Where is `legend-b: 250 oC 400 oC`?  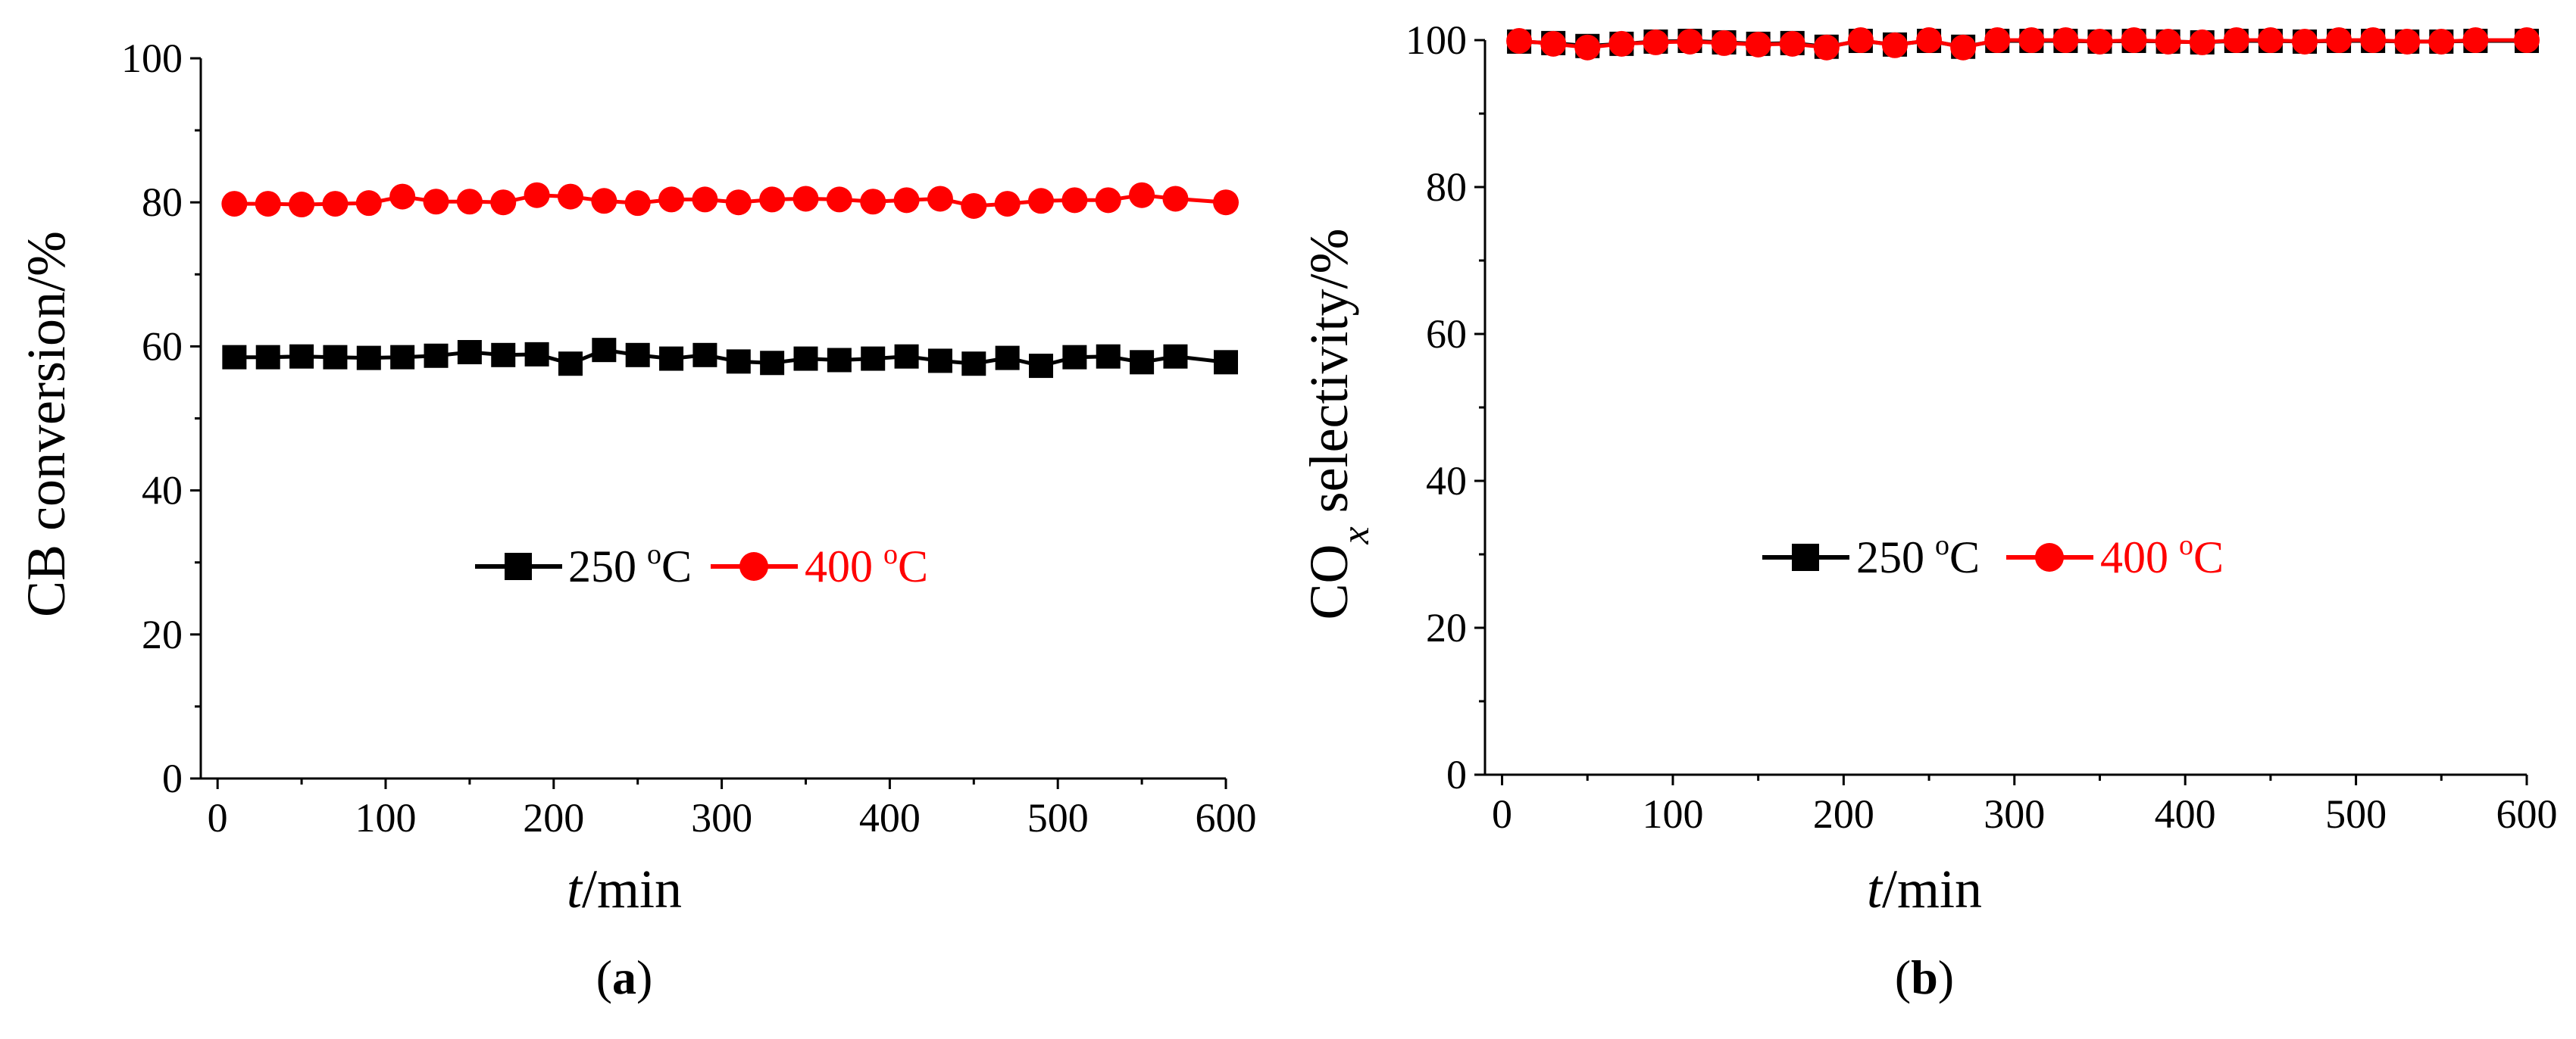
legend-b: 250 oC 400 oC is located at coordinates (1993, 555).